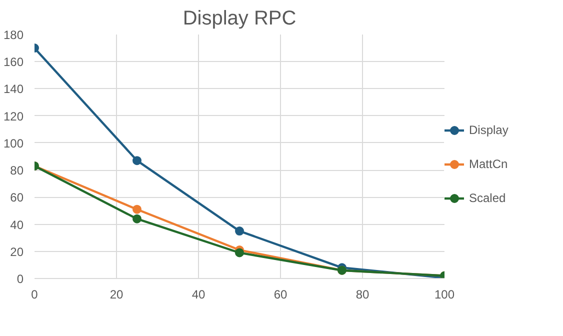  I want to click on x-tick-label: 40, so click(199, 295).